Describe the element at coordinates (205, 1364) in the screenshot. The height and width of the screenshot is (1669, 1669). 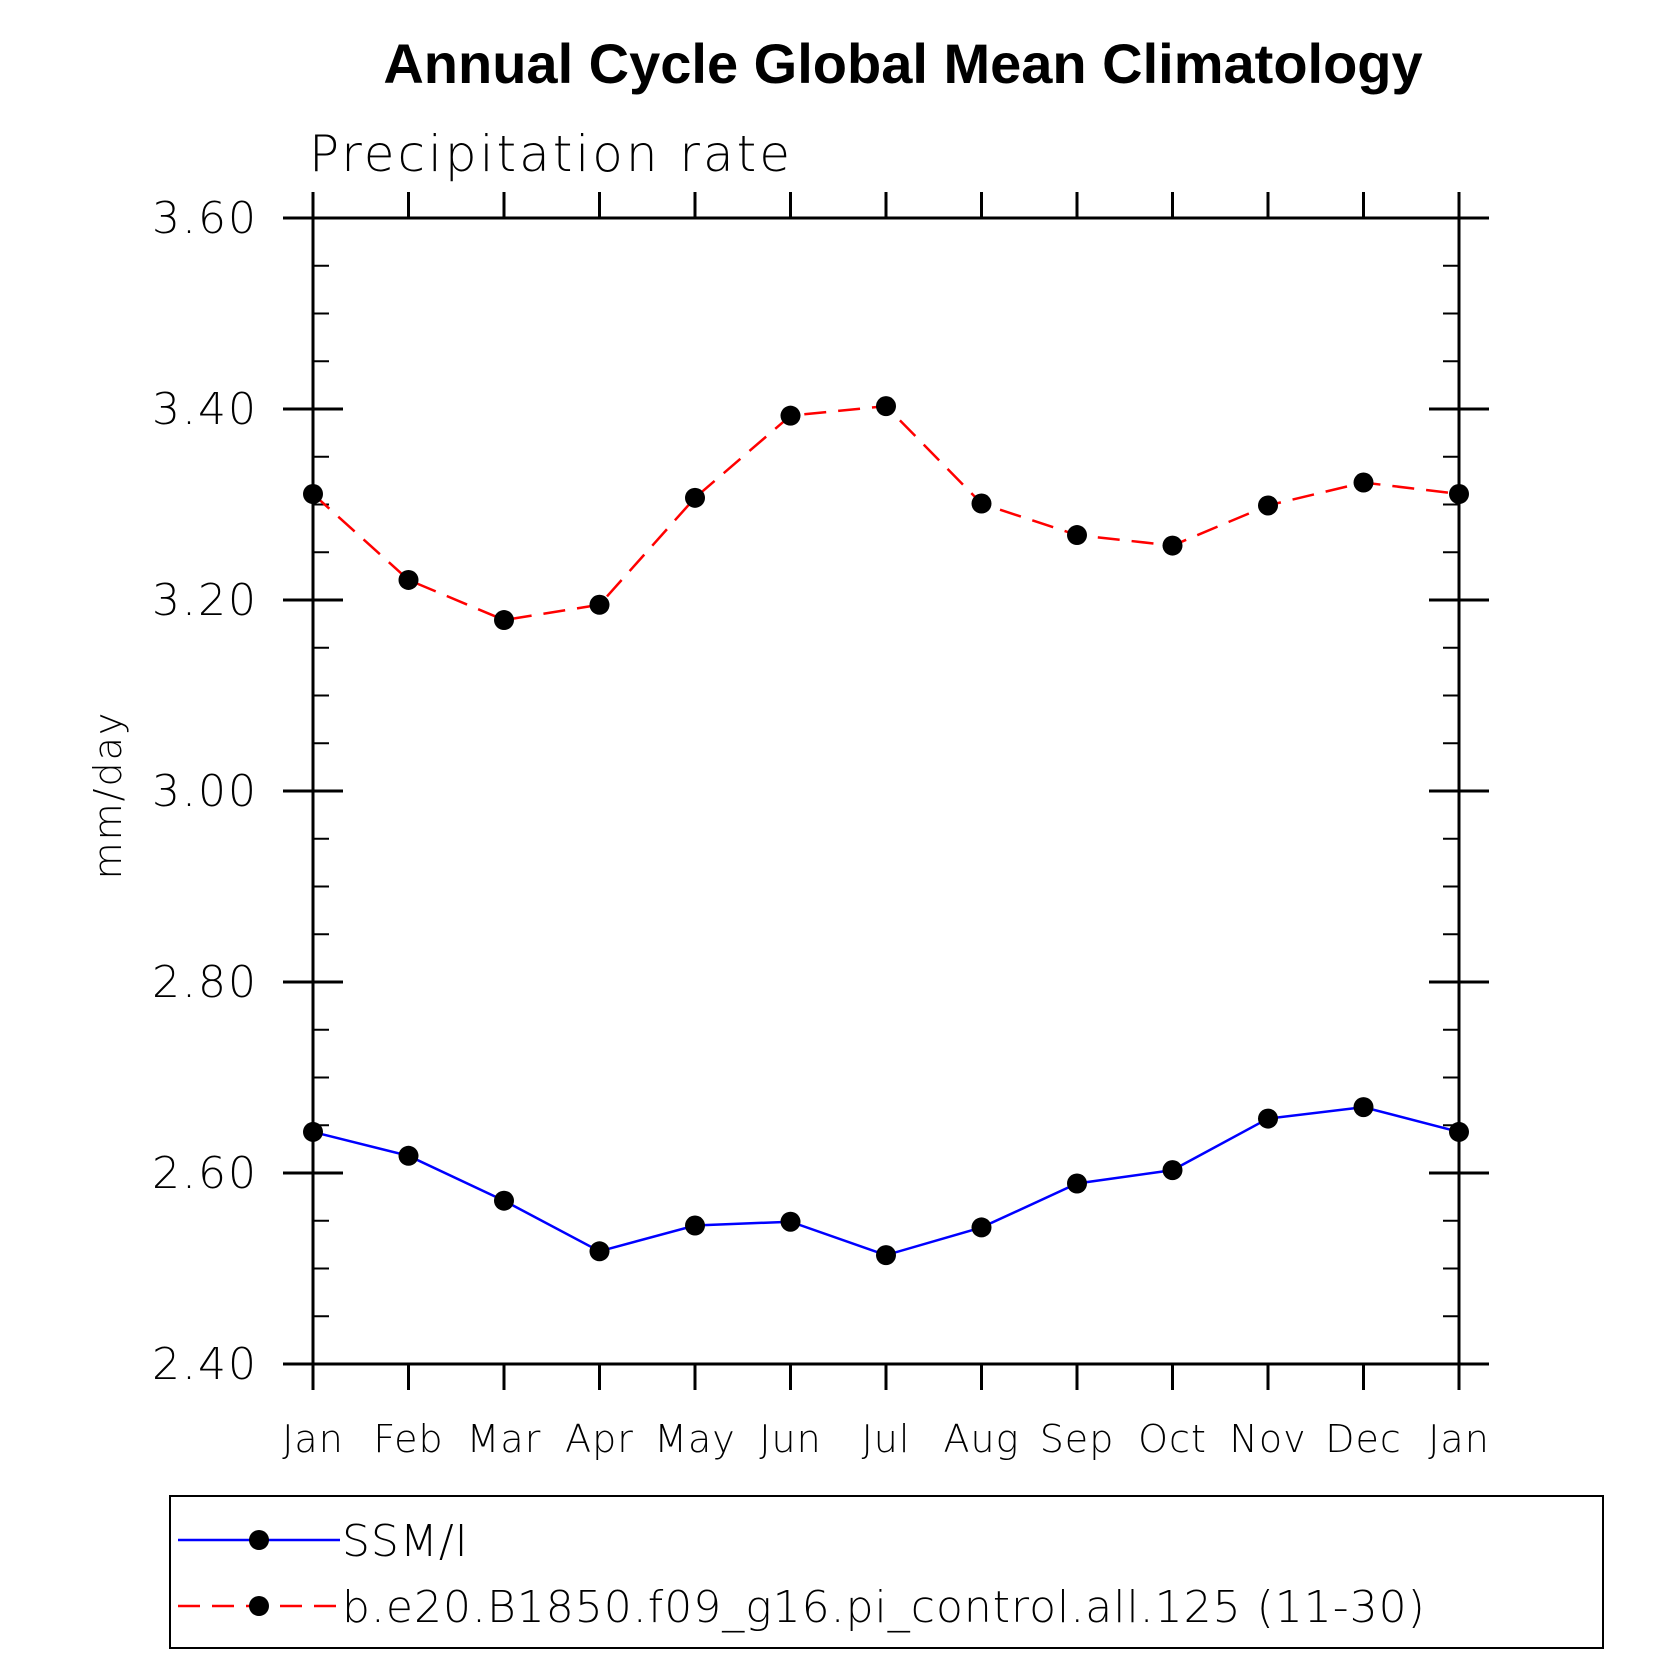
I see `y-tick-label: 2.40` at that location.